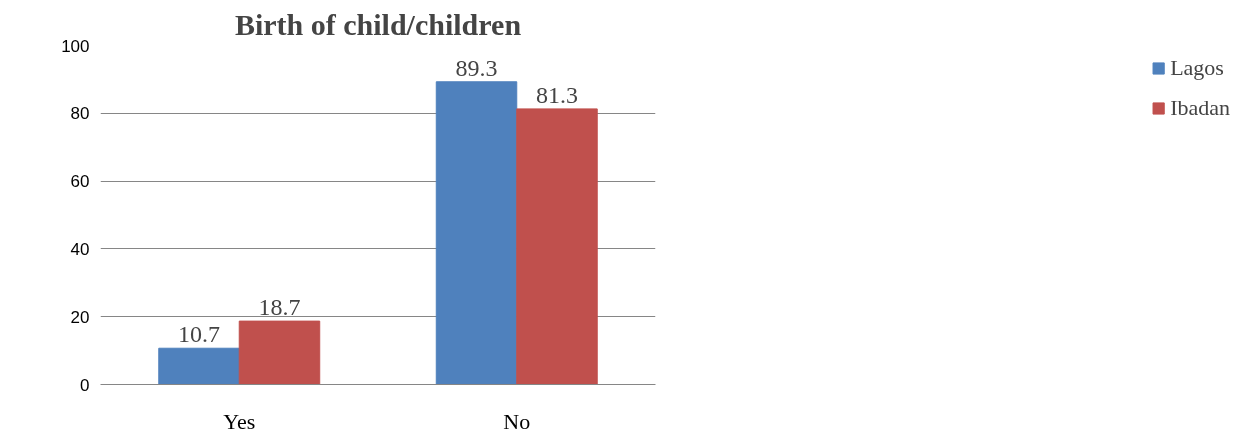 The image size is (1255, 446). Describe the element at coordinates (80, 317) in the screenshot. I see `y-tick-label: 20` at that location.